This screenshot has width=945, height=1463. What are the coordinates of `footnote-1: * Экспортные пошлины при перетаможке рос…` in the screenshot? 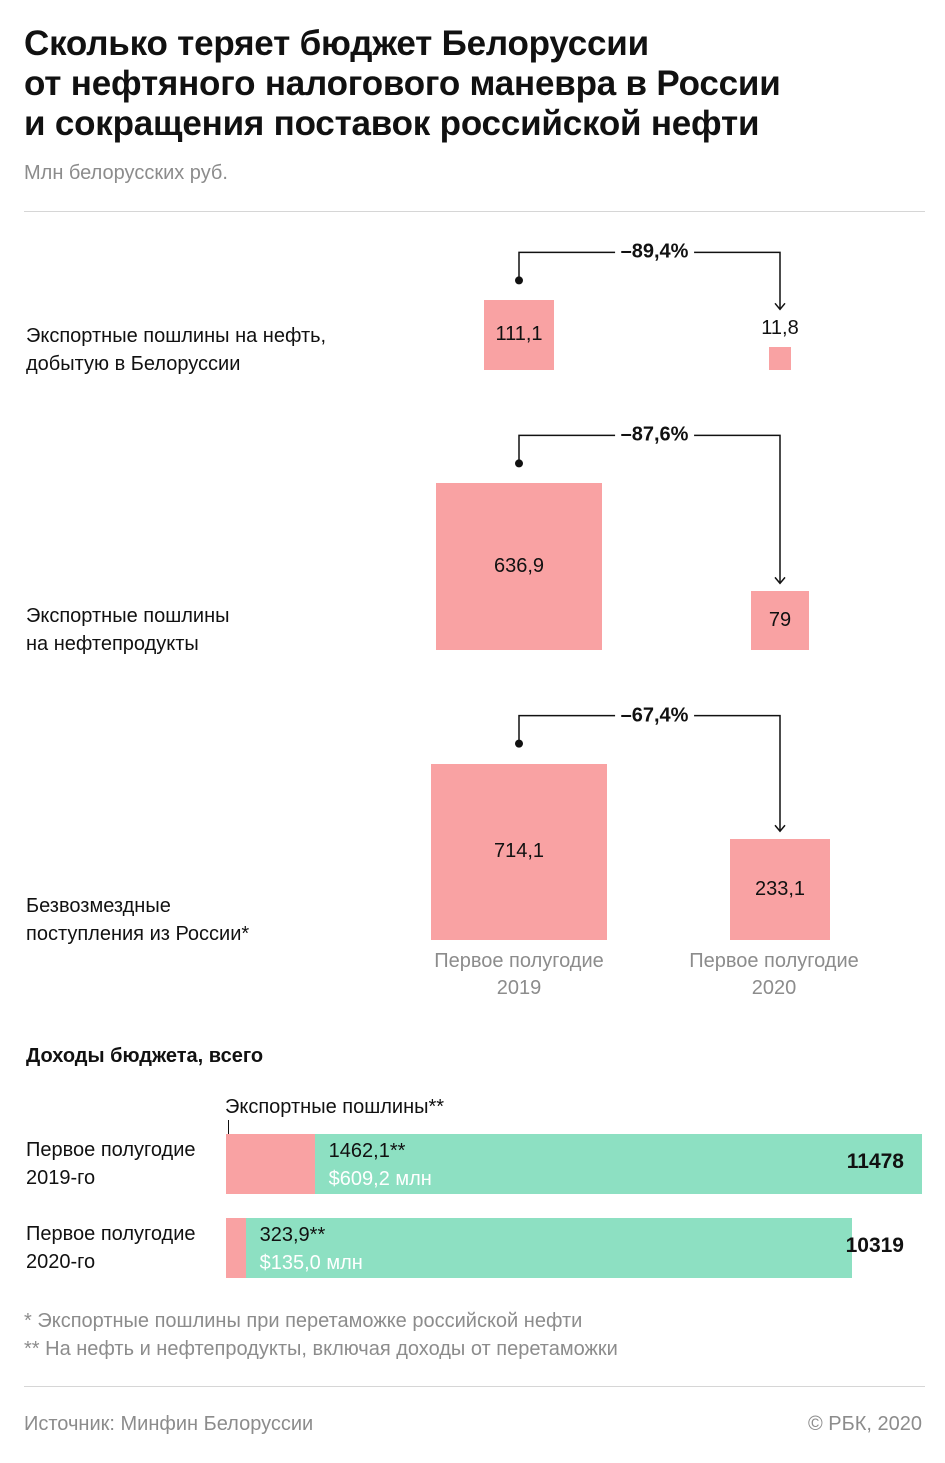 It's located at (303, 1321).